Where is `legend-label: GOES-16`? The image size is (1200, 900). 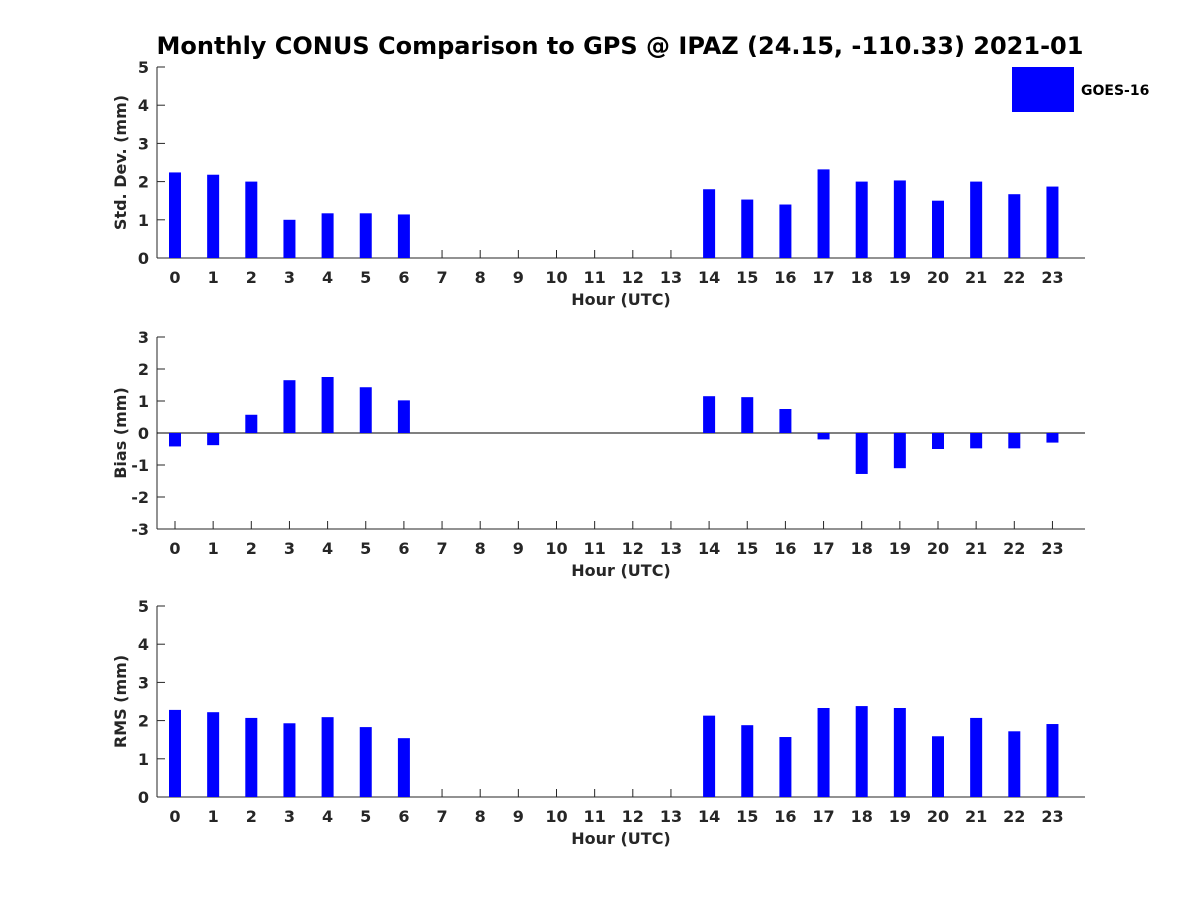
legend-label: GOES-16 is located at coordinates (1115, 91).